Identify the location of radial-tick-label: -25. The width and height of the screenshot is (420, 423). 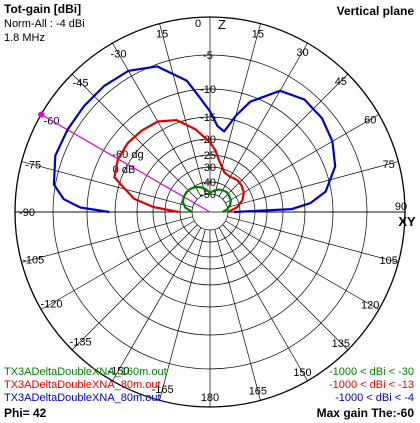
(208, 156).